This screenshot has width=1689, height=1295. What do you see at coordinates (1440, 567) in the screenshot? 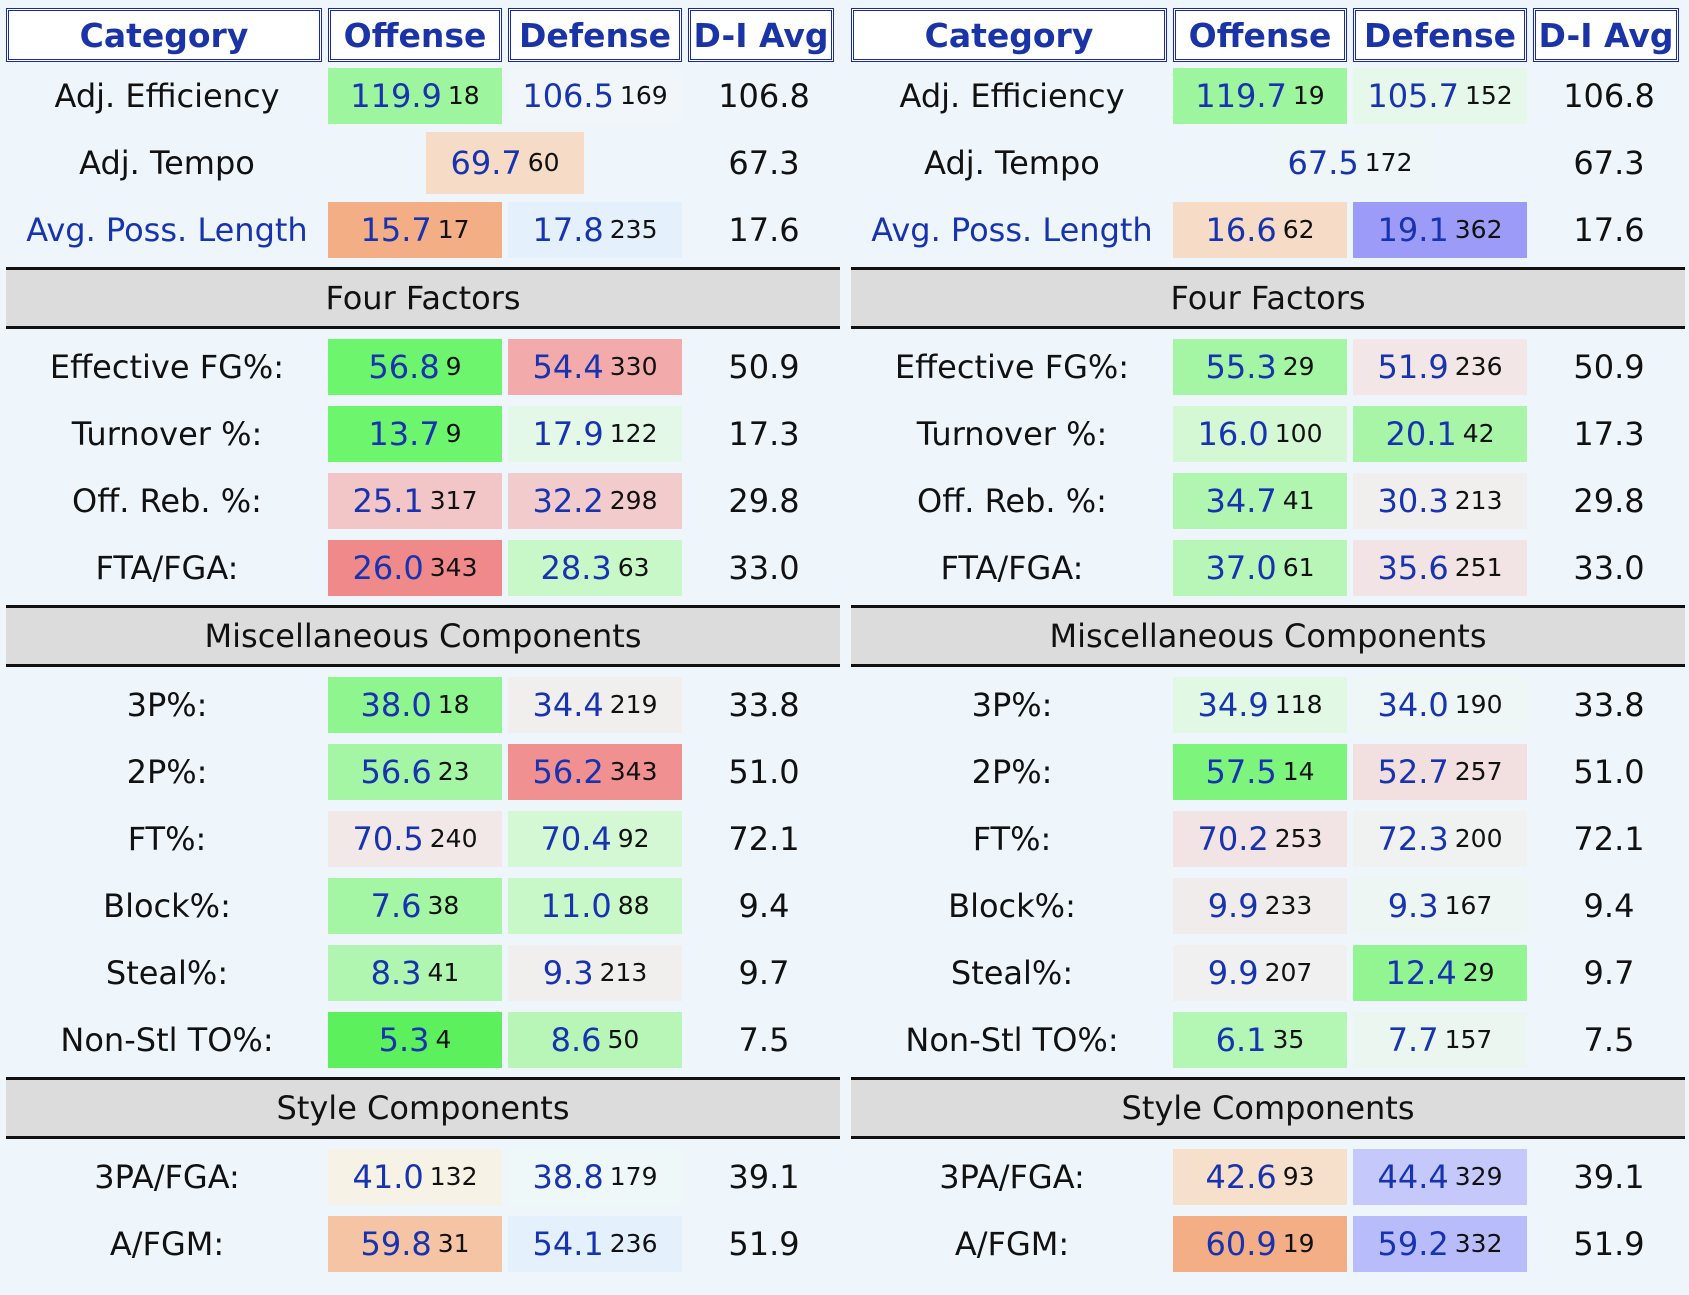
I see `defense-cell: 35.6 251` at bounding box center [1440, 567].